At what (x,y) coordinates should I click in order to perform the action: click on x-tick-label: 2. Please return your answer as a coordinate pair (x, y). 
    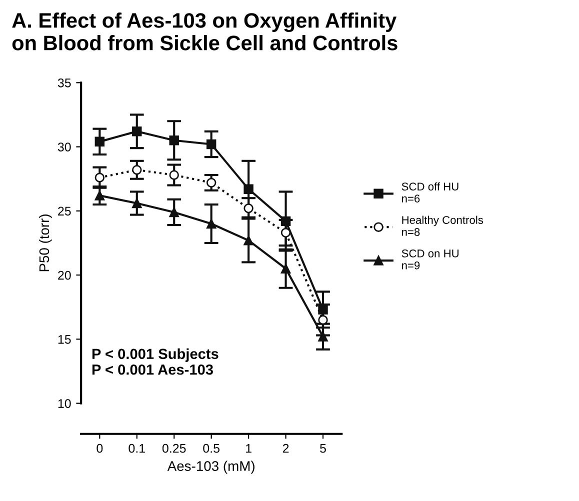
    Looking at the image, I should click on (285, 448).